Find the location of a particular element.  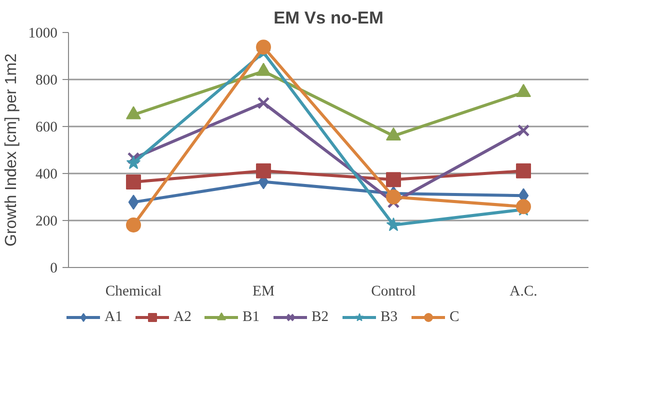

y-axis-title: Growth Index [cm] per 1m2 is located at coordinates (11, 149).